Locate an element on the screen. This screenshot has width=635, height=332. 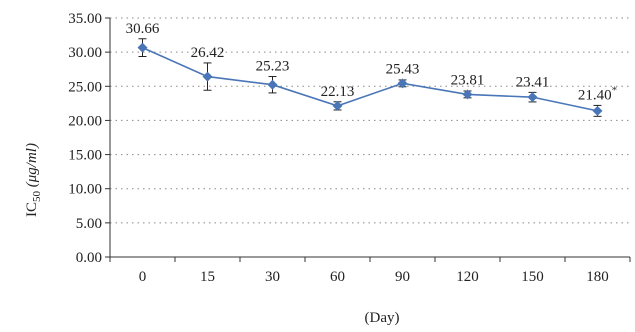
y-tick-label: 10.00 is located at coordinates (85, 190).